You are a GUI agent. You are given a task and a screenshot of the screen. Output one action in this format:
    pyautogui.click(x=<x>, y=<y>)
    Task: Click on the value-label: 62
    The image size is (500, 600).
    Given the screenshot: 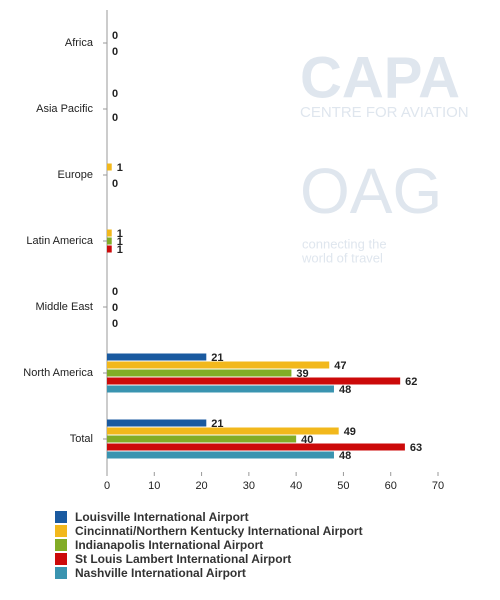 What is the action you would take?
    pyautogui.click(x=411, y=382)
    